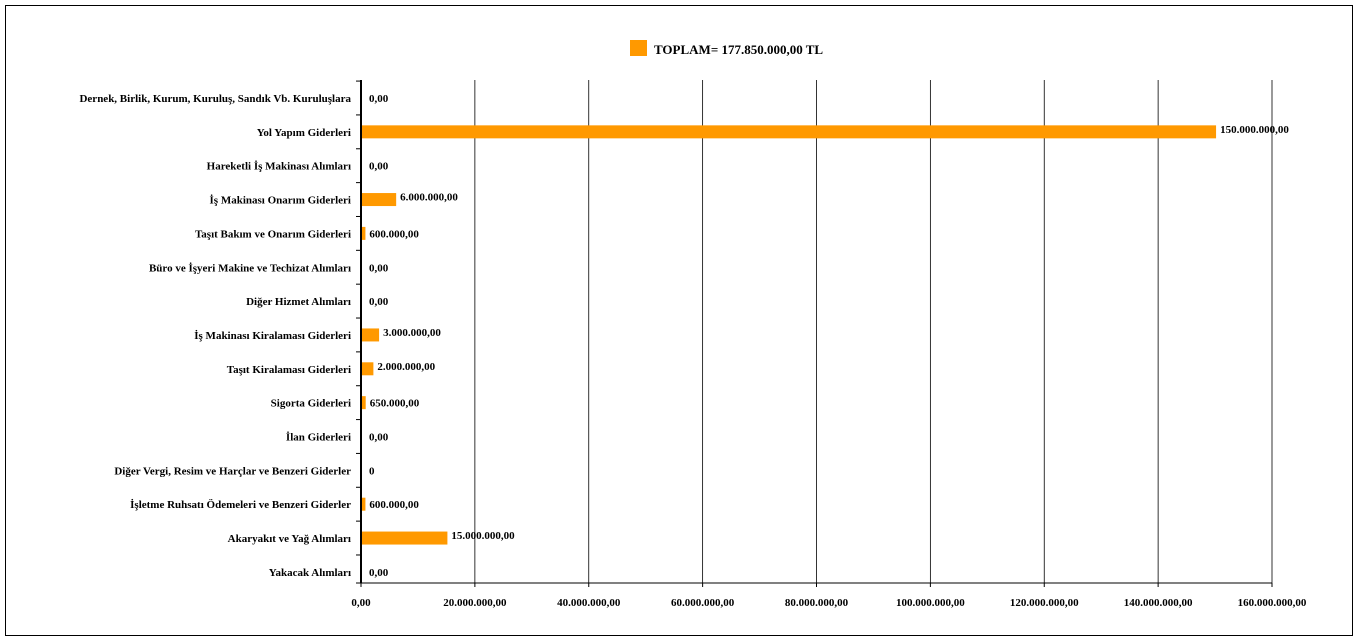 The image size is (1360, 643). I want to click on category-label: Hareketli İş Makinası Alımları, so click(279, 167).